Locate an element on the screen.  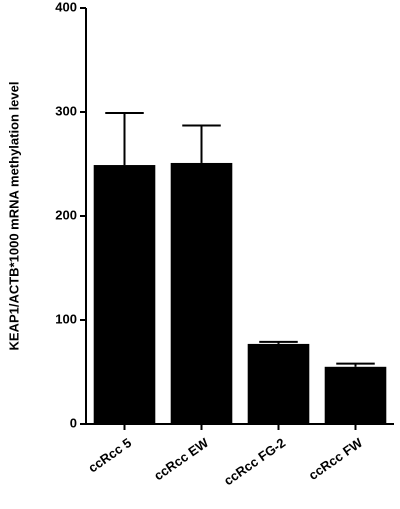
x-tick-label: ccRcc FG-2 is located at coordinates (254, 461).